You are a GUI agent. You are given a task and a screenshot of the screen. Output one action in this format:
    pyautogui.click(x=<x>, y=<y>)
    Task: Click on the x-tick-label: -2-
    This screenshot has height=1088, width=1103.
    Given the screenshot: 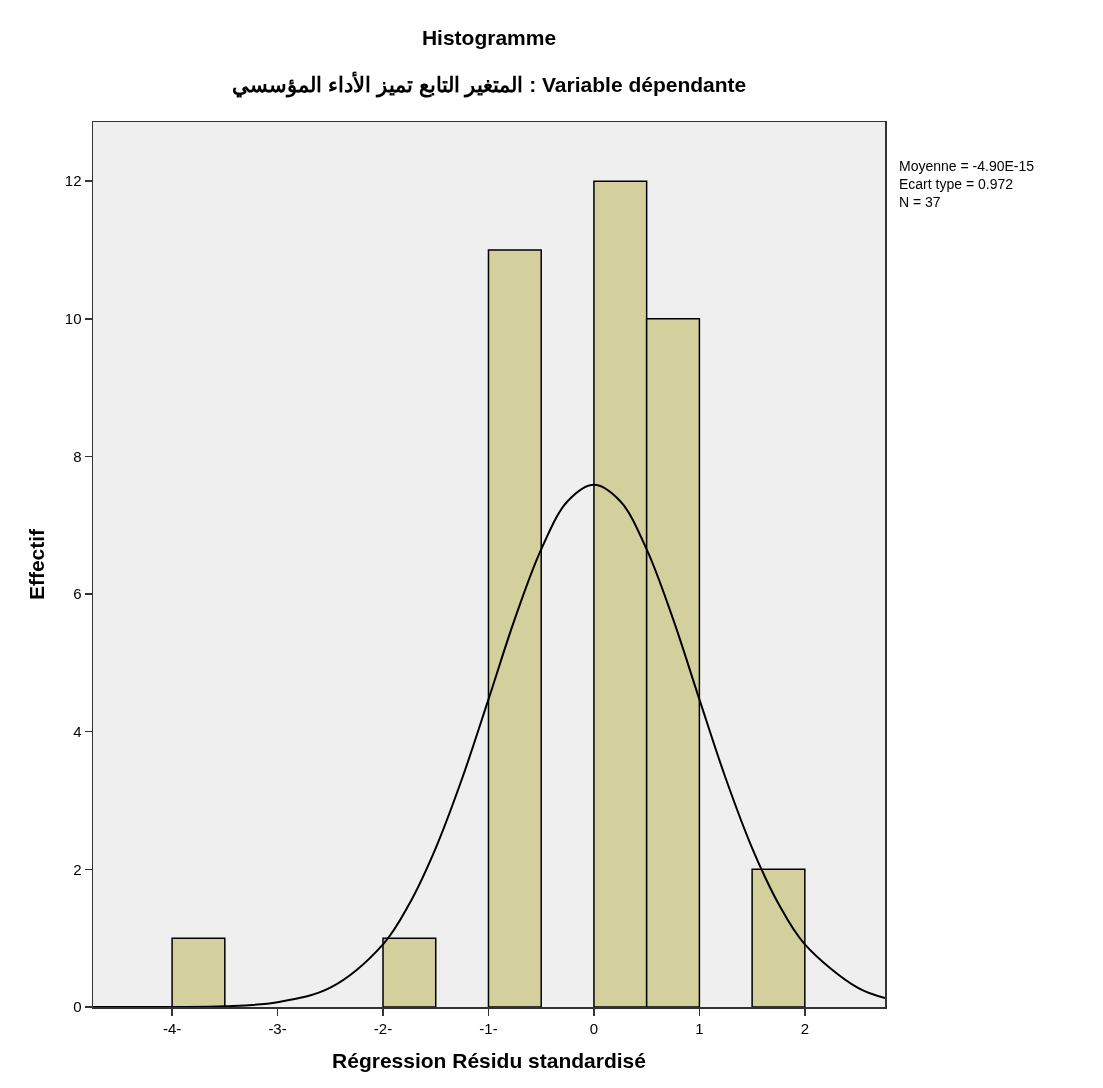 What is the action you would take?
    pyautogui.click(x=383, y=1028)
    